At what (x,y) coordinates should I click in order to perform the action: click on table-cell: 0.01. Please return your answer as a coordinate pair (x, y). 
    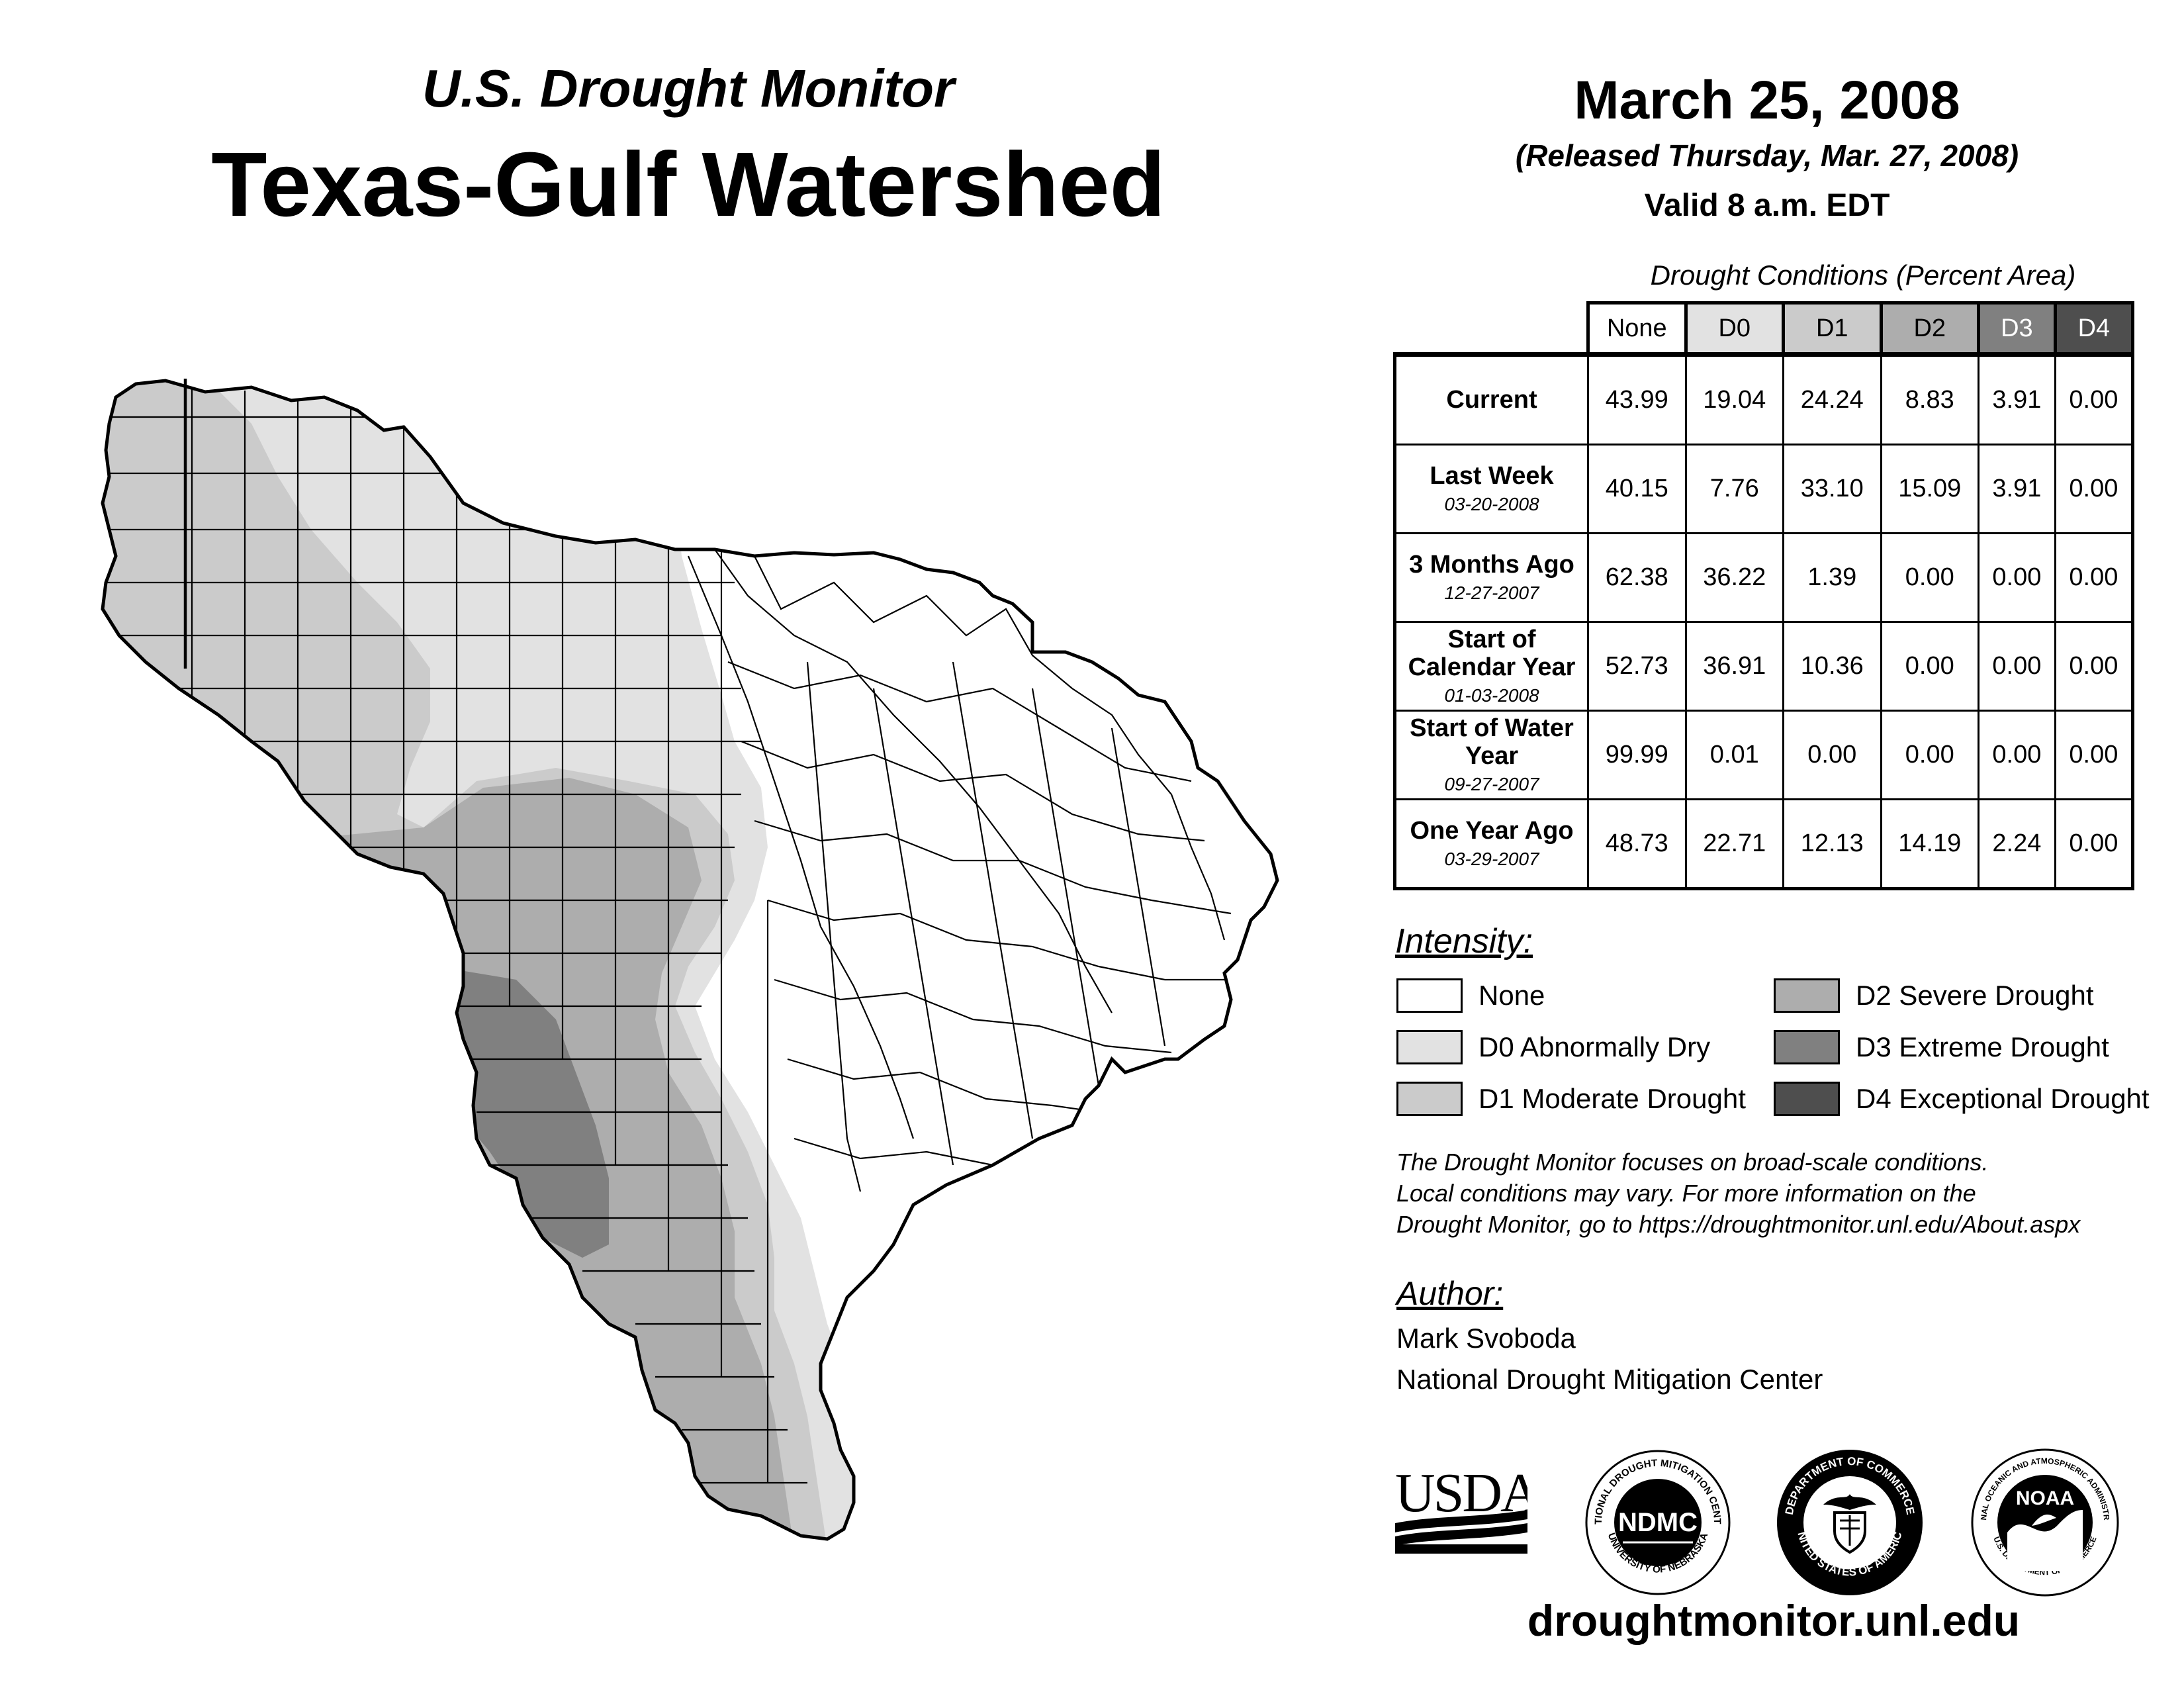
    Looking at the image, I should click on (1734, 755).